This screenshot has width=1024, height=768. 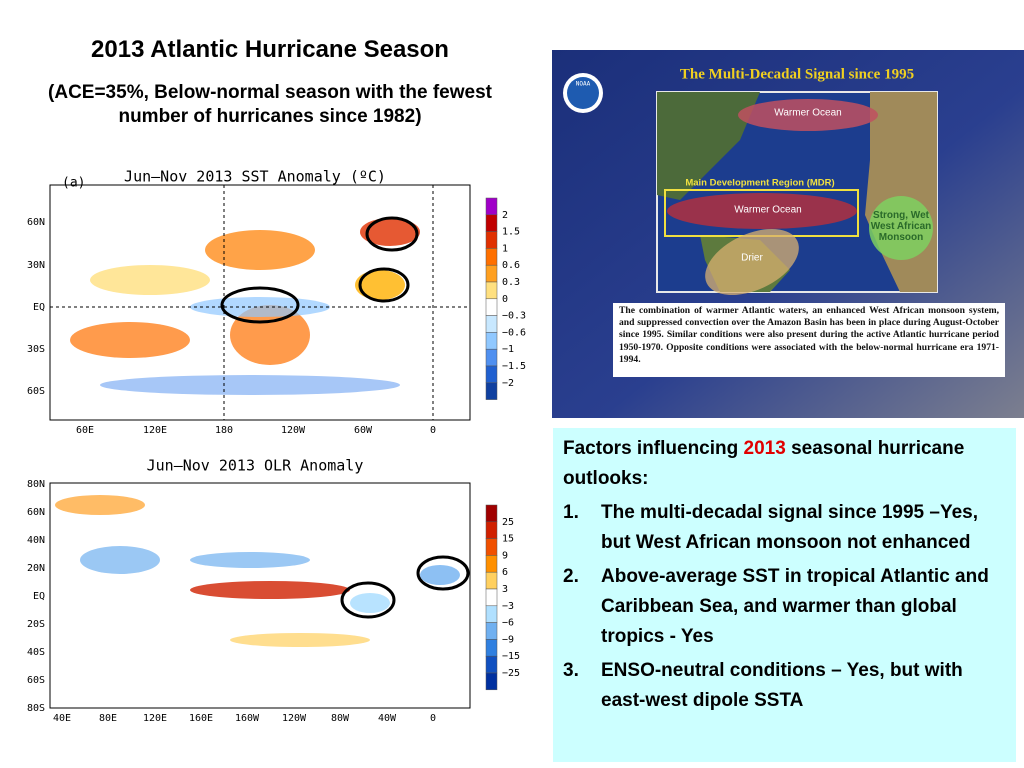 What do you see at coordinates (508, 522) in the screenshot?
I see `legend-label: 25` at bounding box center [508, 522].